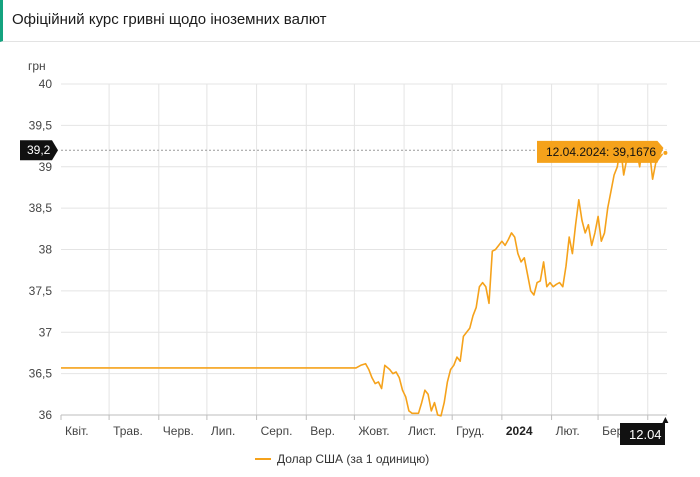 This screenshot has height=477, width=700. What do you see at coordinates (46, 250) in the screenshot?
I see `y-tick-label: 38` at bounding box center [46, 250].